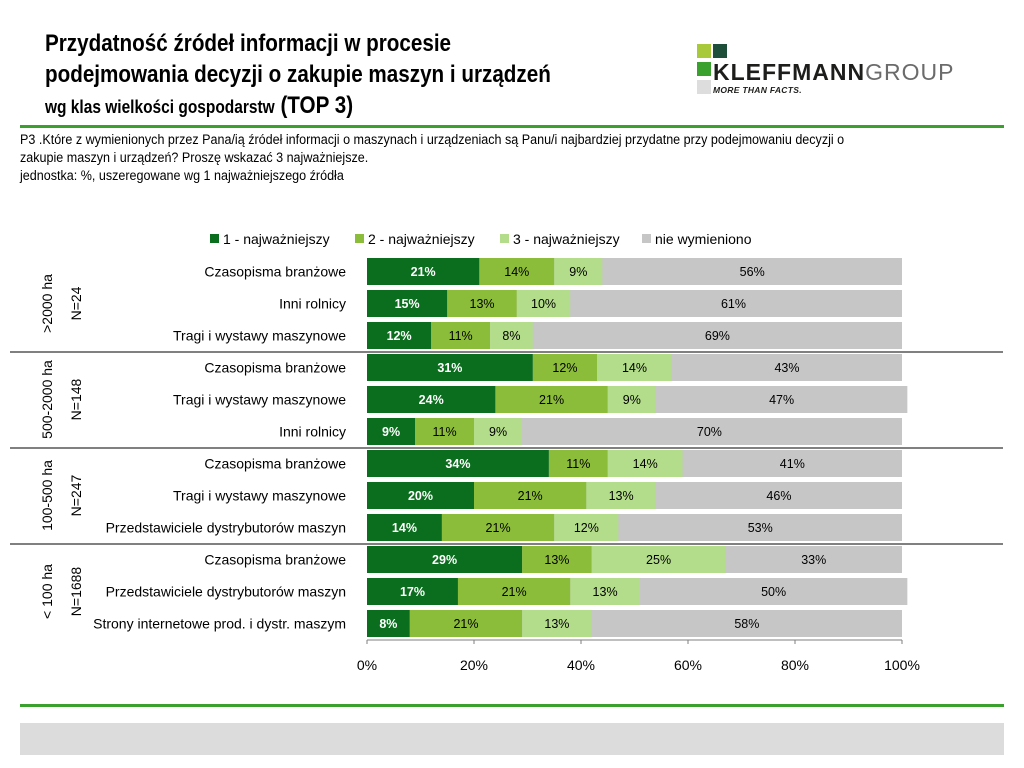 Image resolution: width=1024 pixels, height=768 pixels. What do you see at coordinates (833, 72) in the screenshot?
I see `logo-wordmark: KLEFFMANNGROUP` at bounding box center [833, 72].